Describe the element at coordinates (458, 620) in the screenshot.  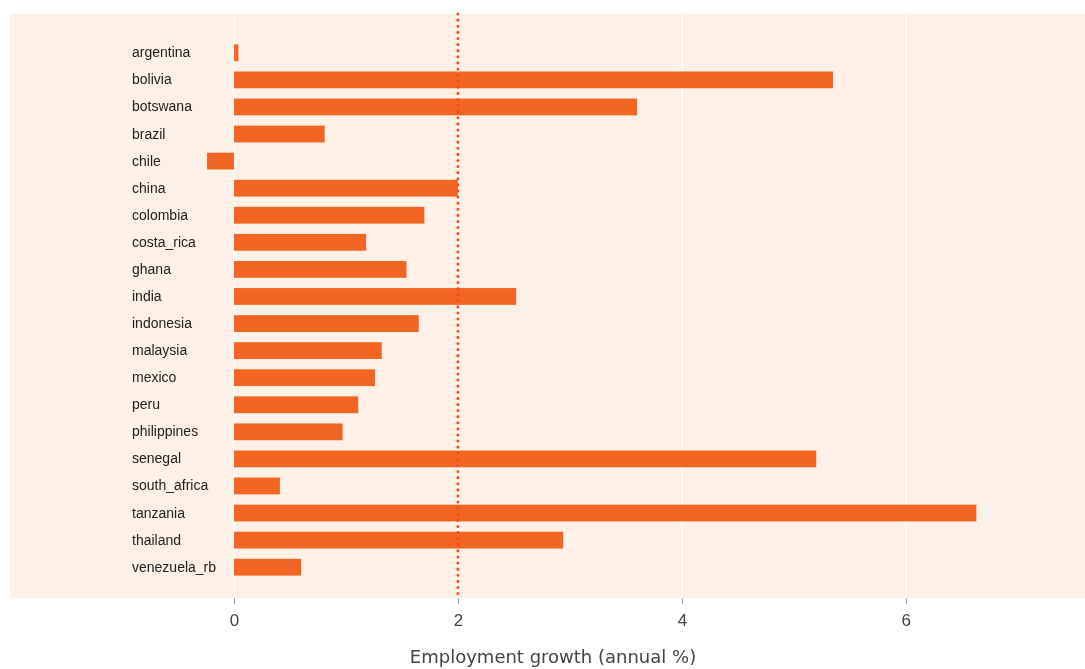
I see `x-tick-label: 2` at that location.